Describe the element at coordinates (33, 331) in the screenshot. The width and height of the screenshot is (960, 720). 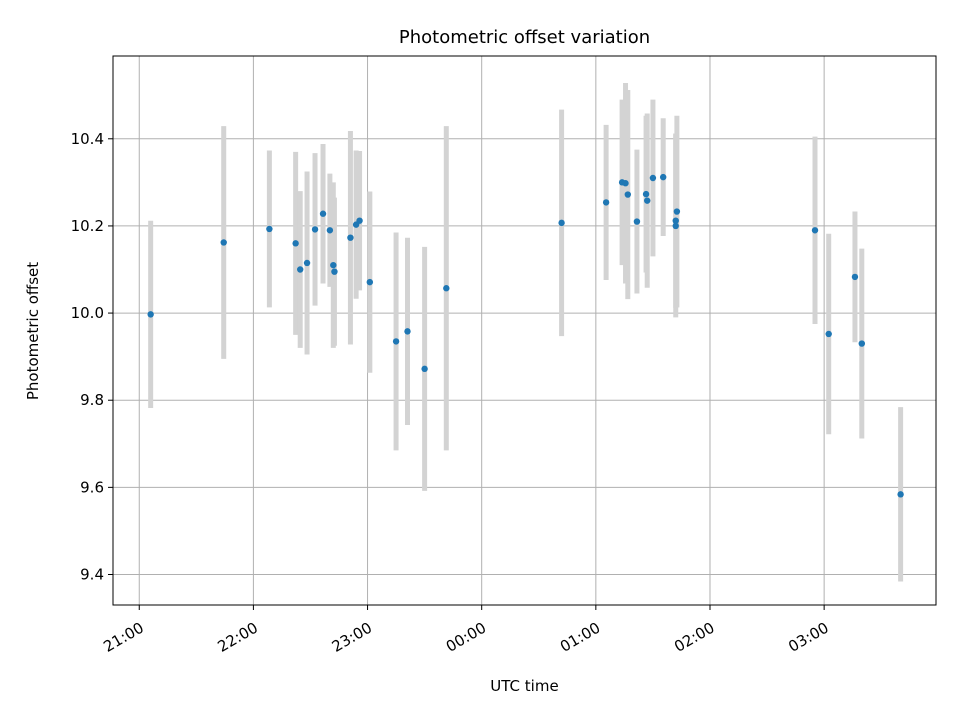
I see `y-axis-label: Photometric offset` at that location.